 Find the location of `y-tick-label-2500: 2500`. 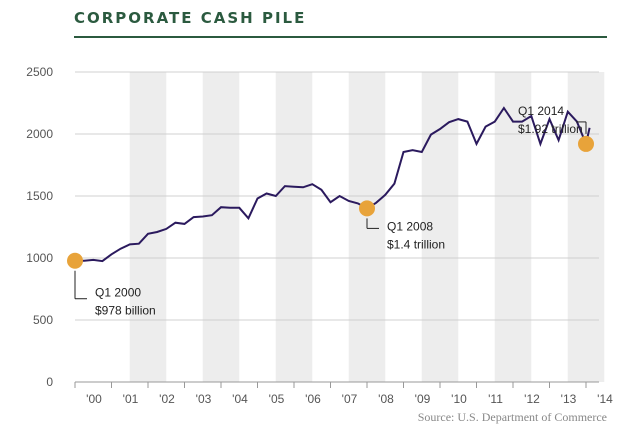

y-tick-label-2500: 2500 is located at coordinates (39, 72).